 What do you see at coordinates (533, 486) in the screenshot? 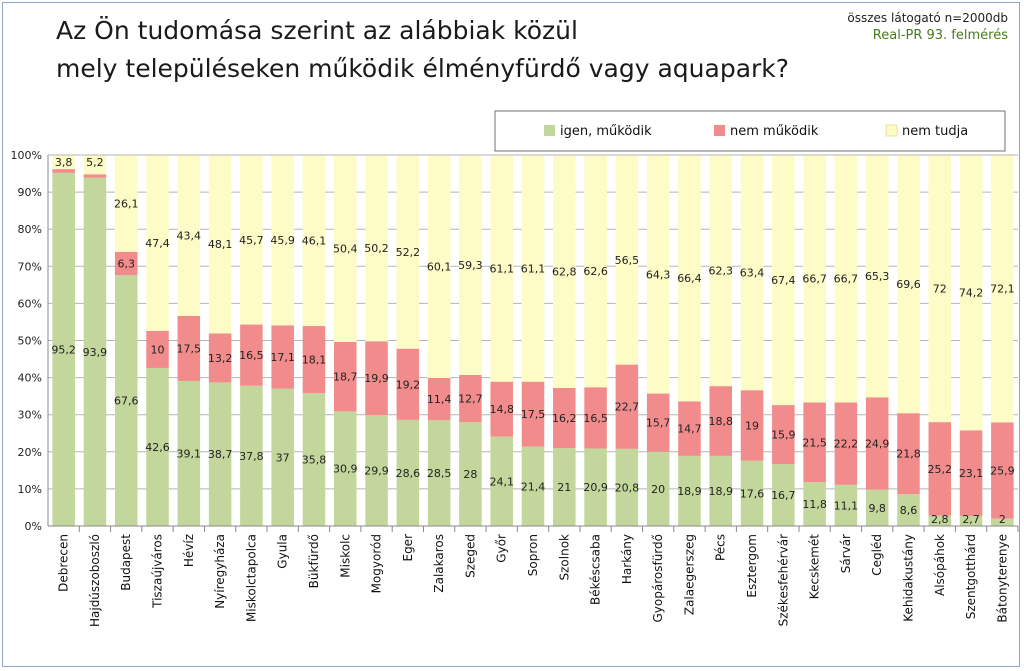
I see `data-label: 21,4` at bounding box center [533, 486].